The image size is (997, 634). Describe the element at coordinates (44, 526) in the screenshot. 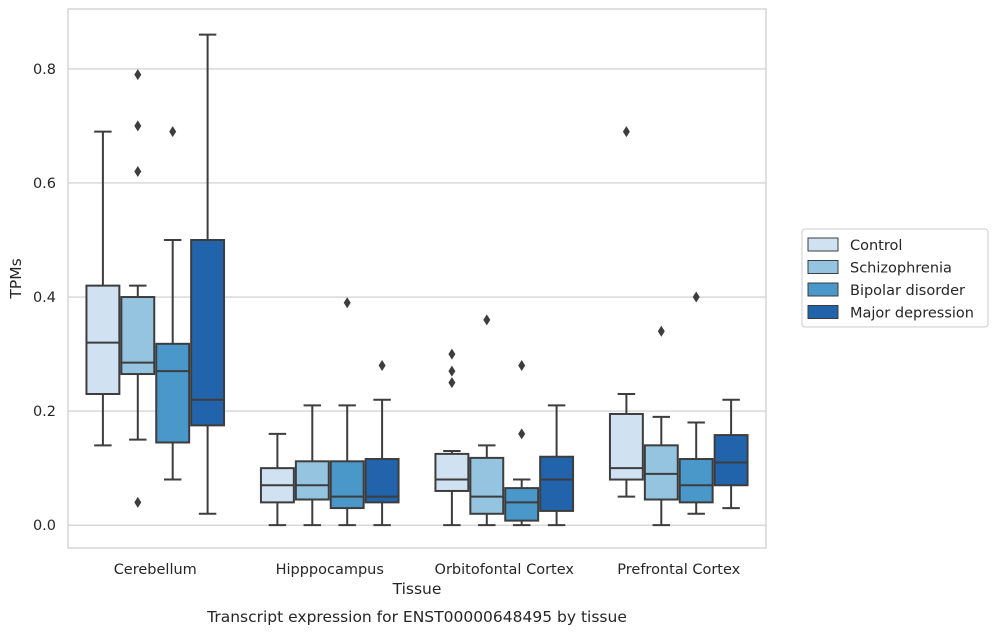

I see `y-tick-label: 0.0` at that location.